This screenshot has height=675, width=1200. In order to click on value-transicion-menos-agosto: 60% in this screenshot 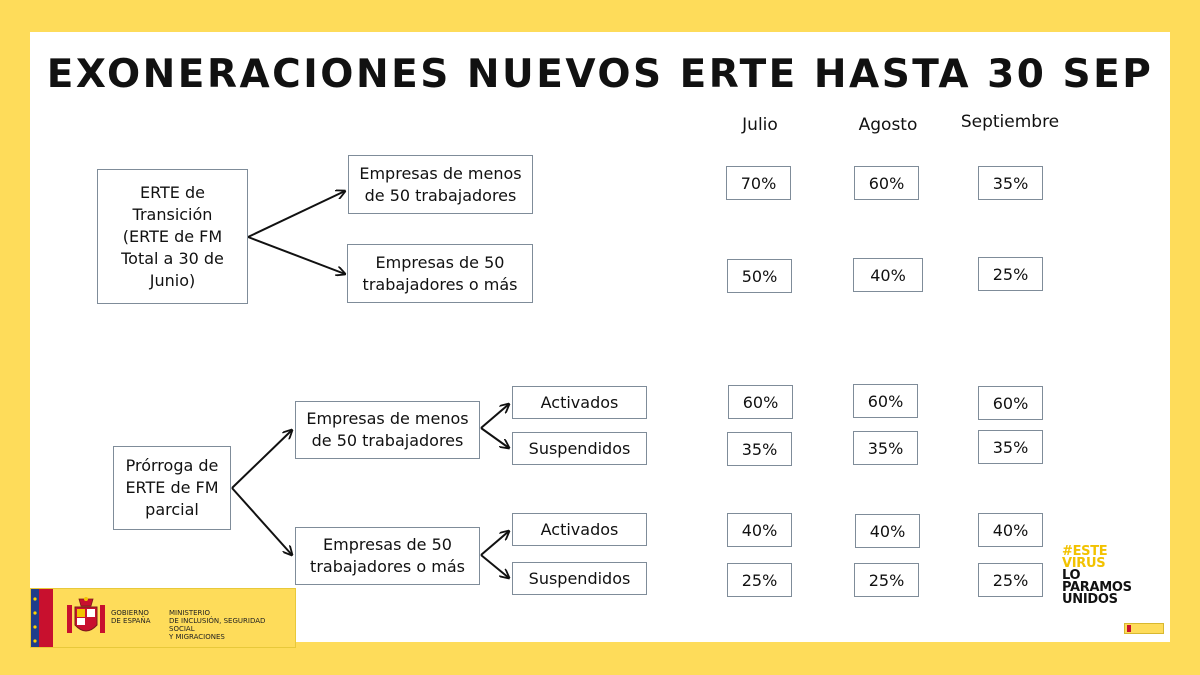, I will do `click(886, 183)`.